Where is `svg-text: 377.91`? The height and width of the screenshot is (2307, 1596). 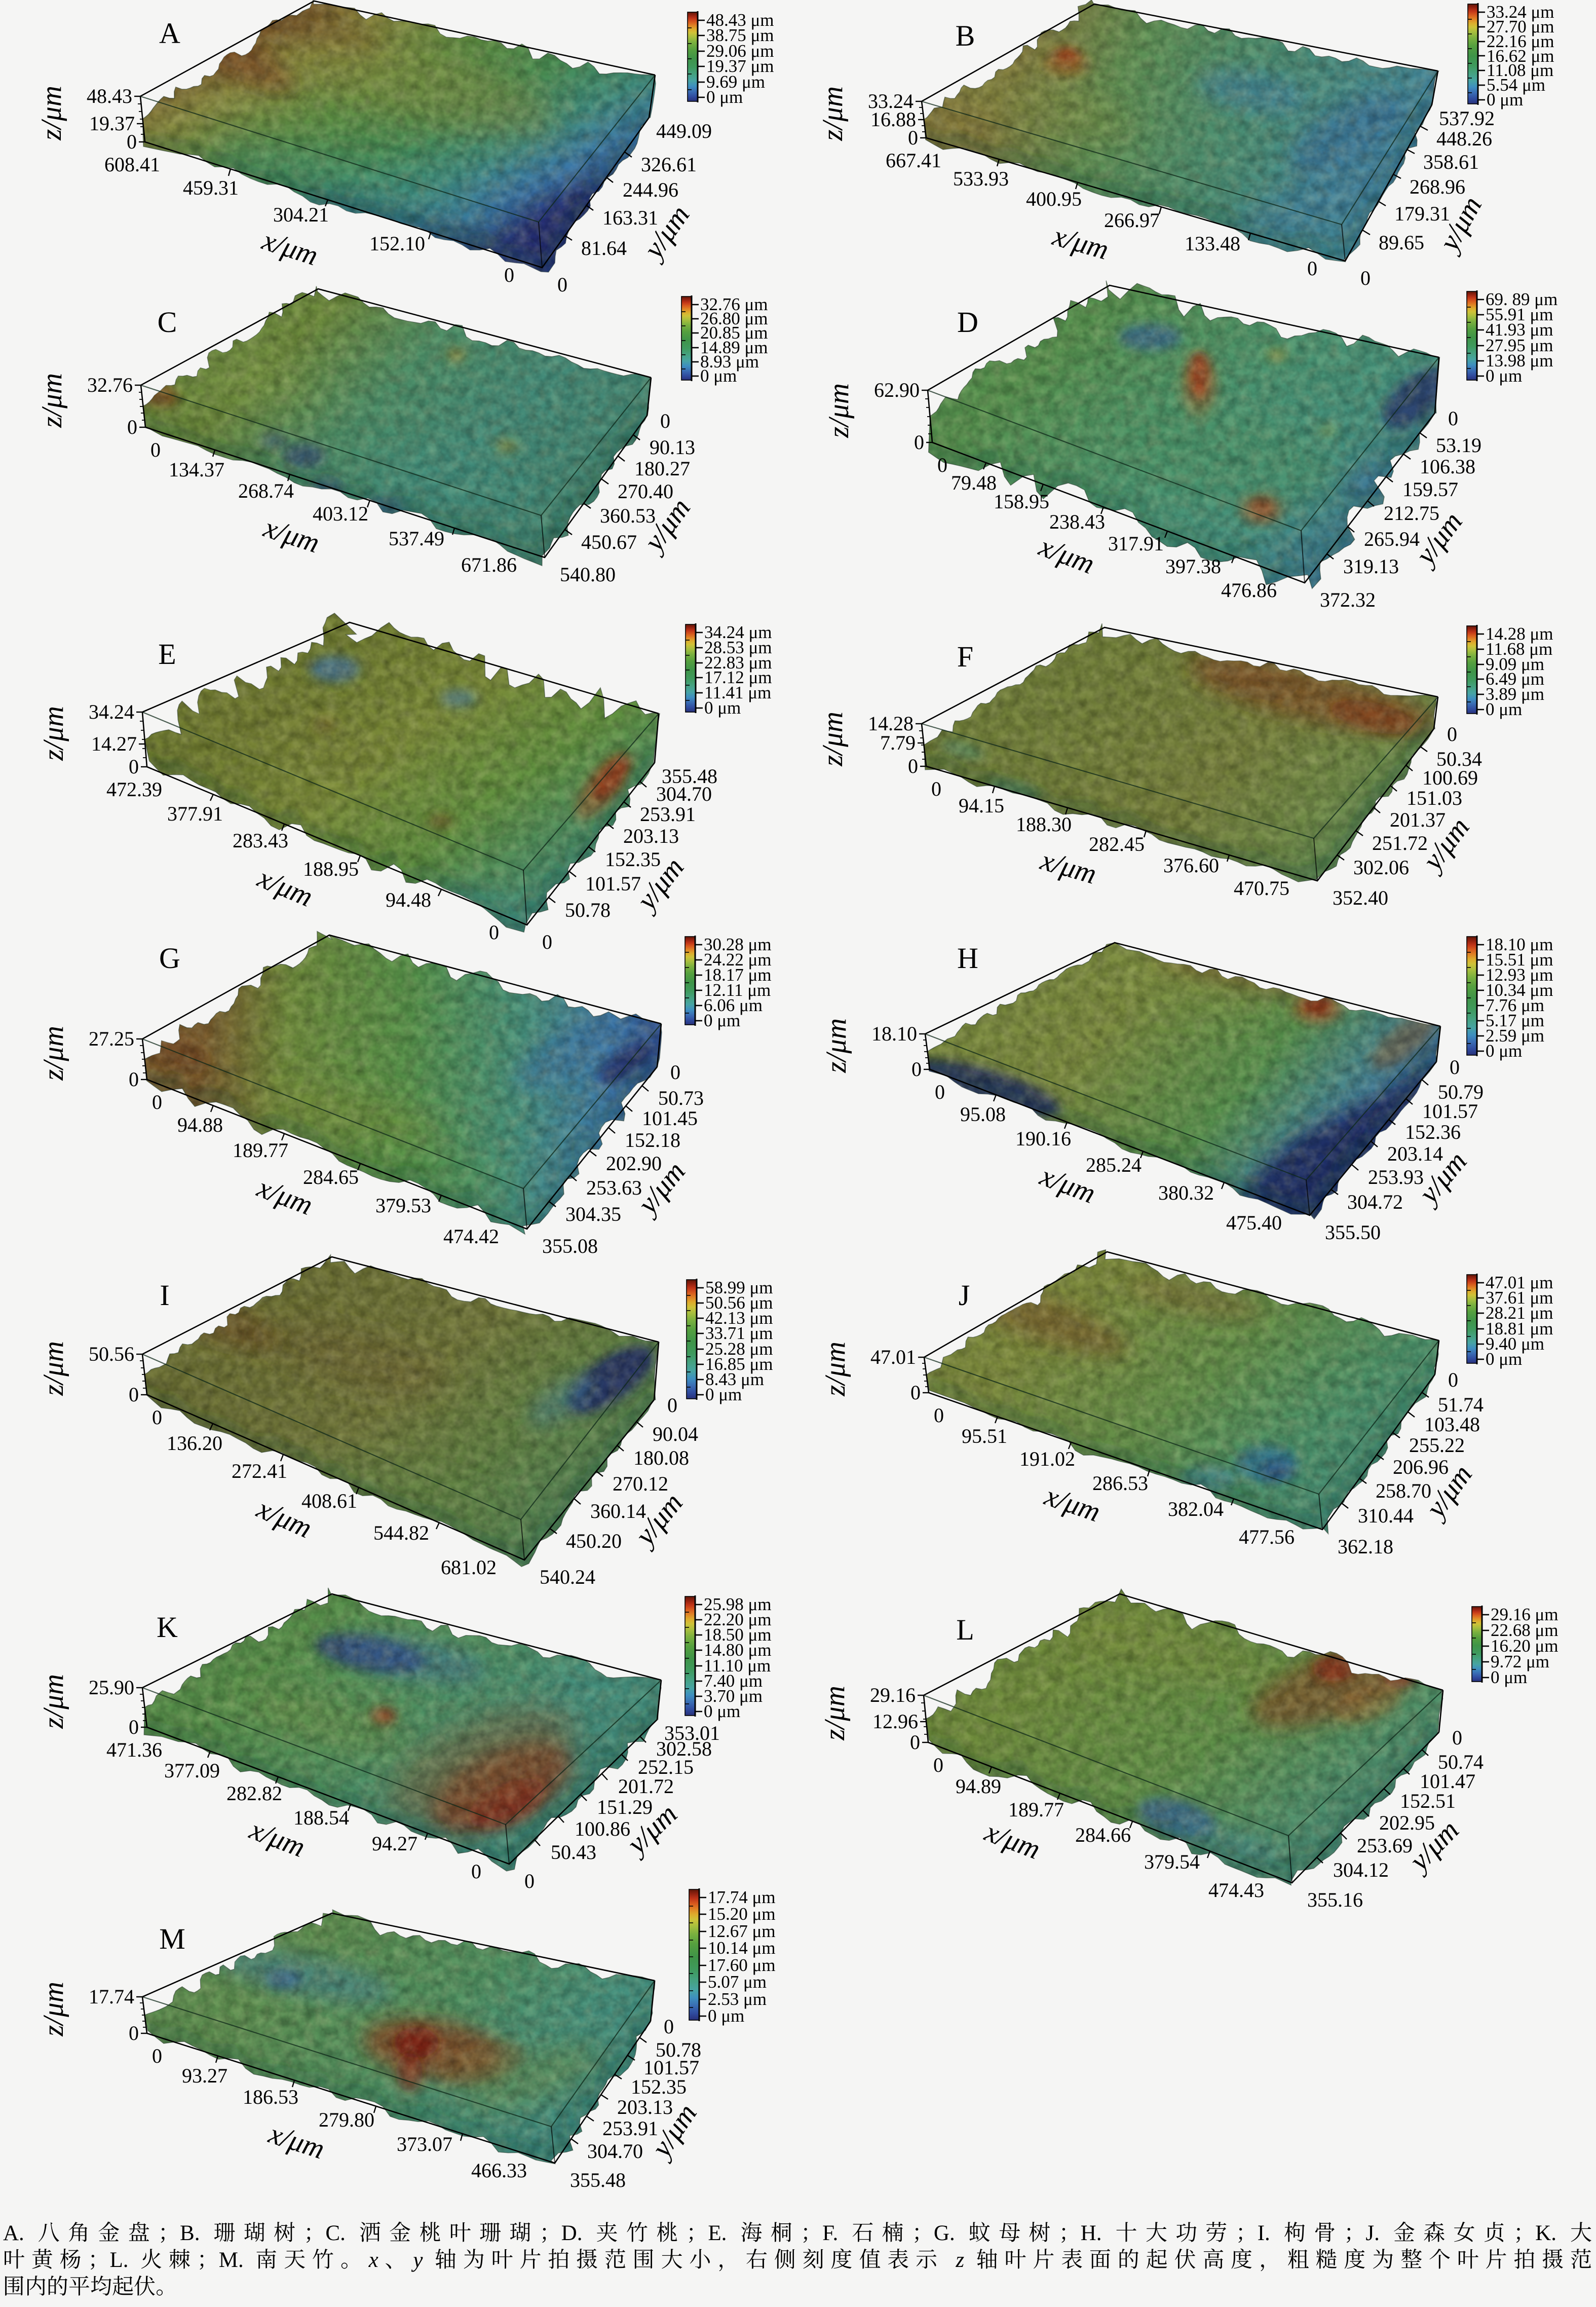 svg-text: 377.91 is located at coordinates (195, 813).